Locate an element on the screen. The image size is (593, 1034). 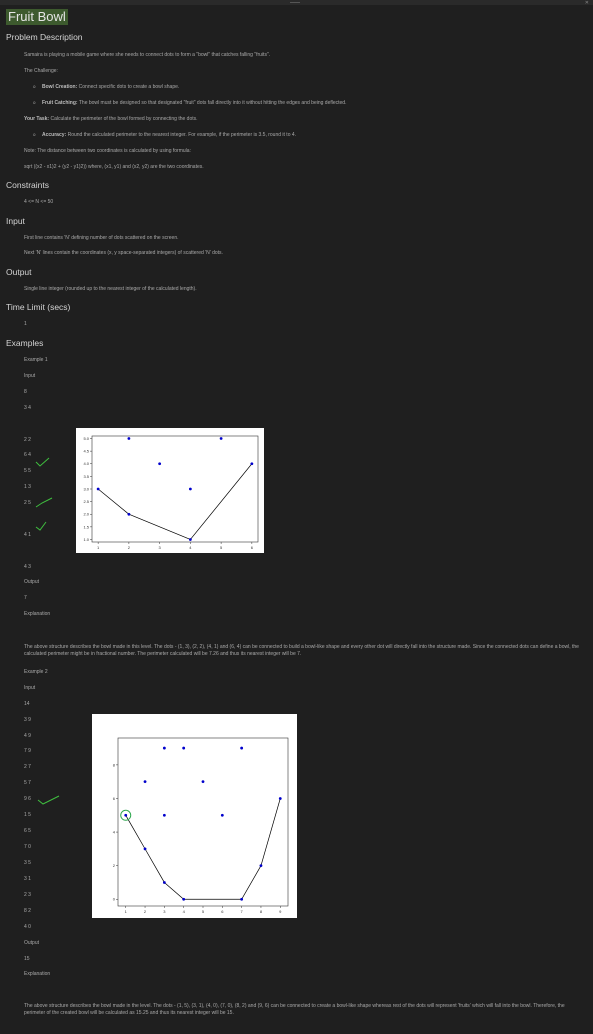
example1-line: 2 5 is located at coordinates (27, 503).